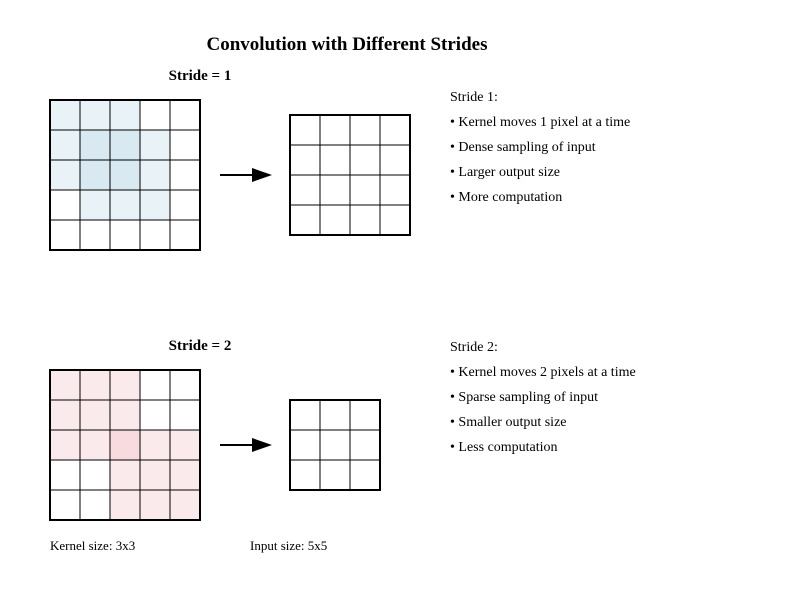 This screenshot has height=600, width=800. What do you see at coordinates (474, 97) in the screenshot?
I see `stride1-desc-heading: Stride 1:` at bounding box center [474, 97].